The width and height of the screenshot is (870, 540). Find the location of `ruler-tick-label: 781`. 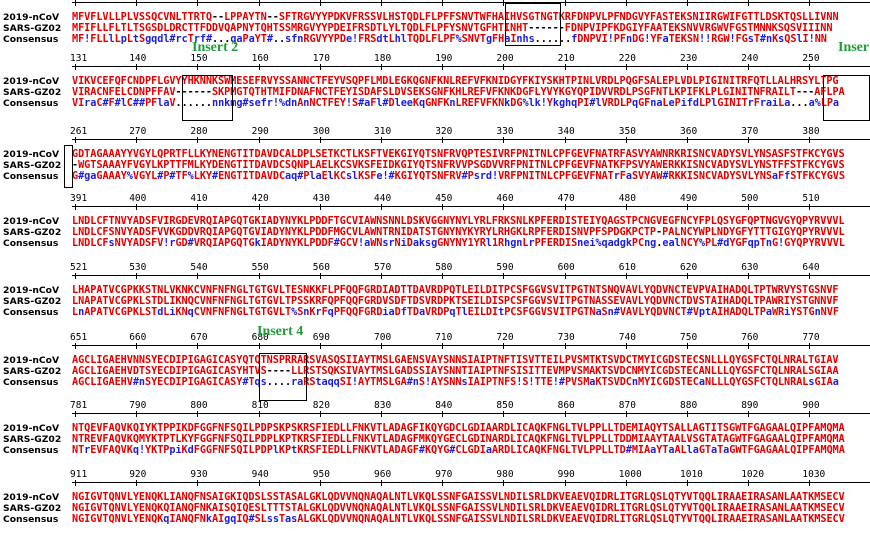

ruler-tick-label: 781 is located at coordinates (79, 405).